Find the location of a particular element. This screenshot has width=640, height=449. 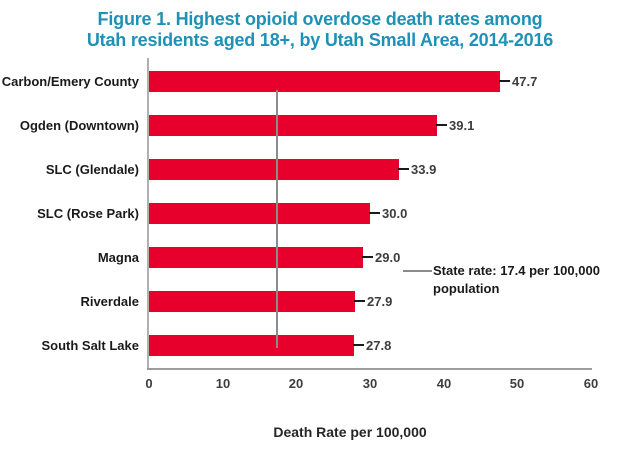

category-label: Magna is located at coordinates (118, 257).